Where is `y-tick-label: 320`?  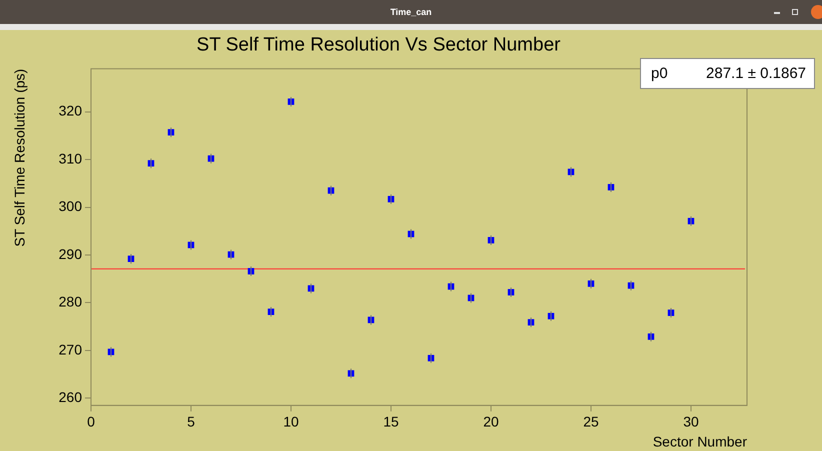
y-tick-label: 320 is located at coordinates (70, 110).